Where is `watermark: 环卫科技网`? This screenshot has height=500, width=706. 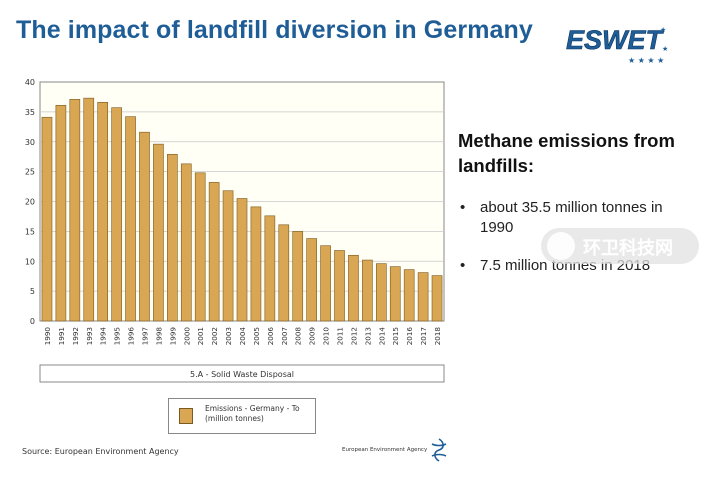 watermark: 环卫科技网 is located at coordinates (620, 246).